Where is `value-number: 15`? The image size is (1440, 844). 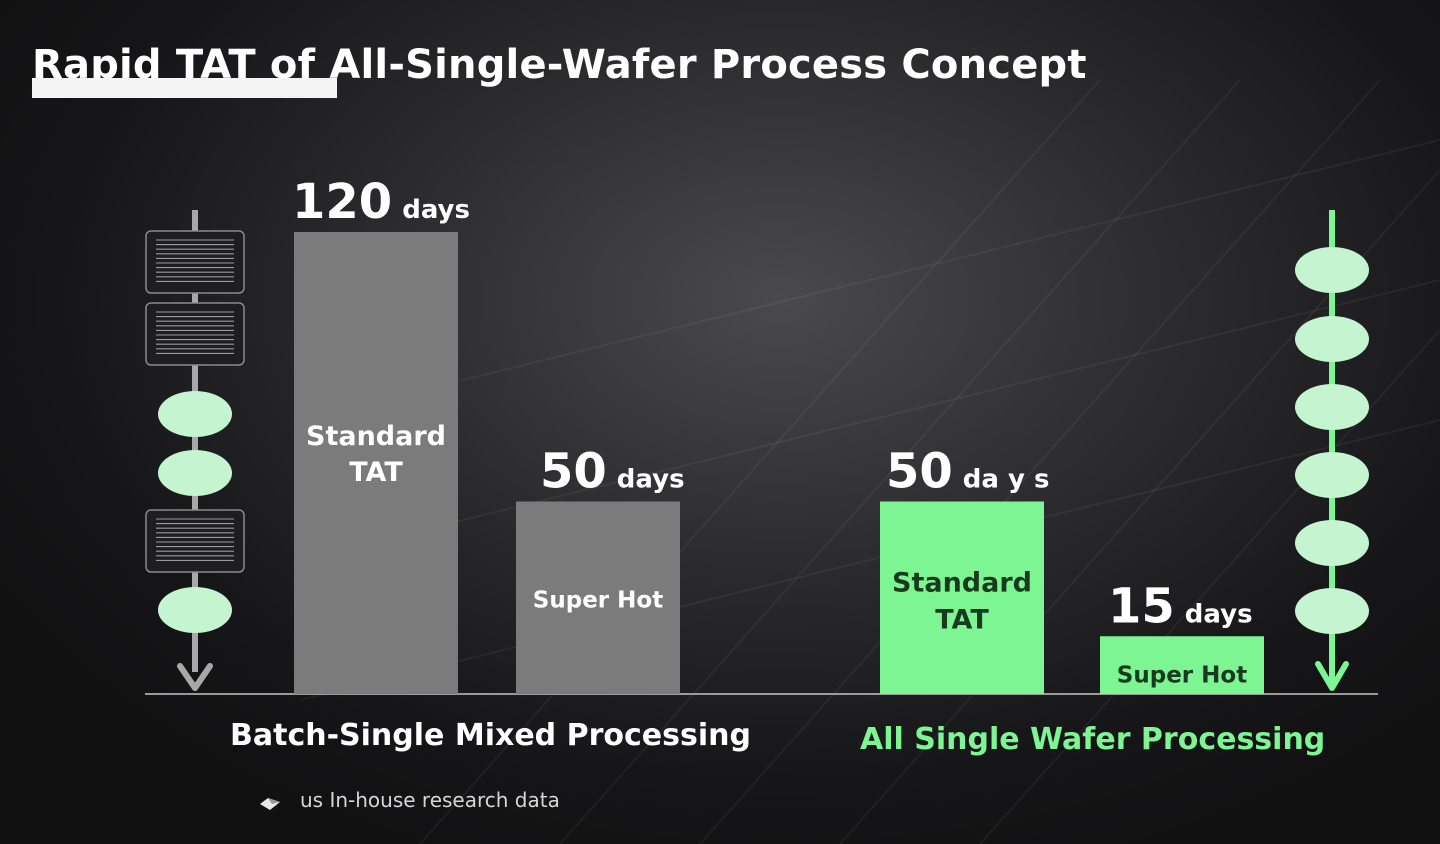
value-number: 15 is located at coordinates (1141, 606).